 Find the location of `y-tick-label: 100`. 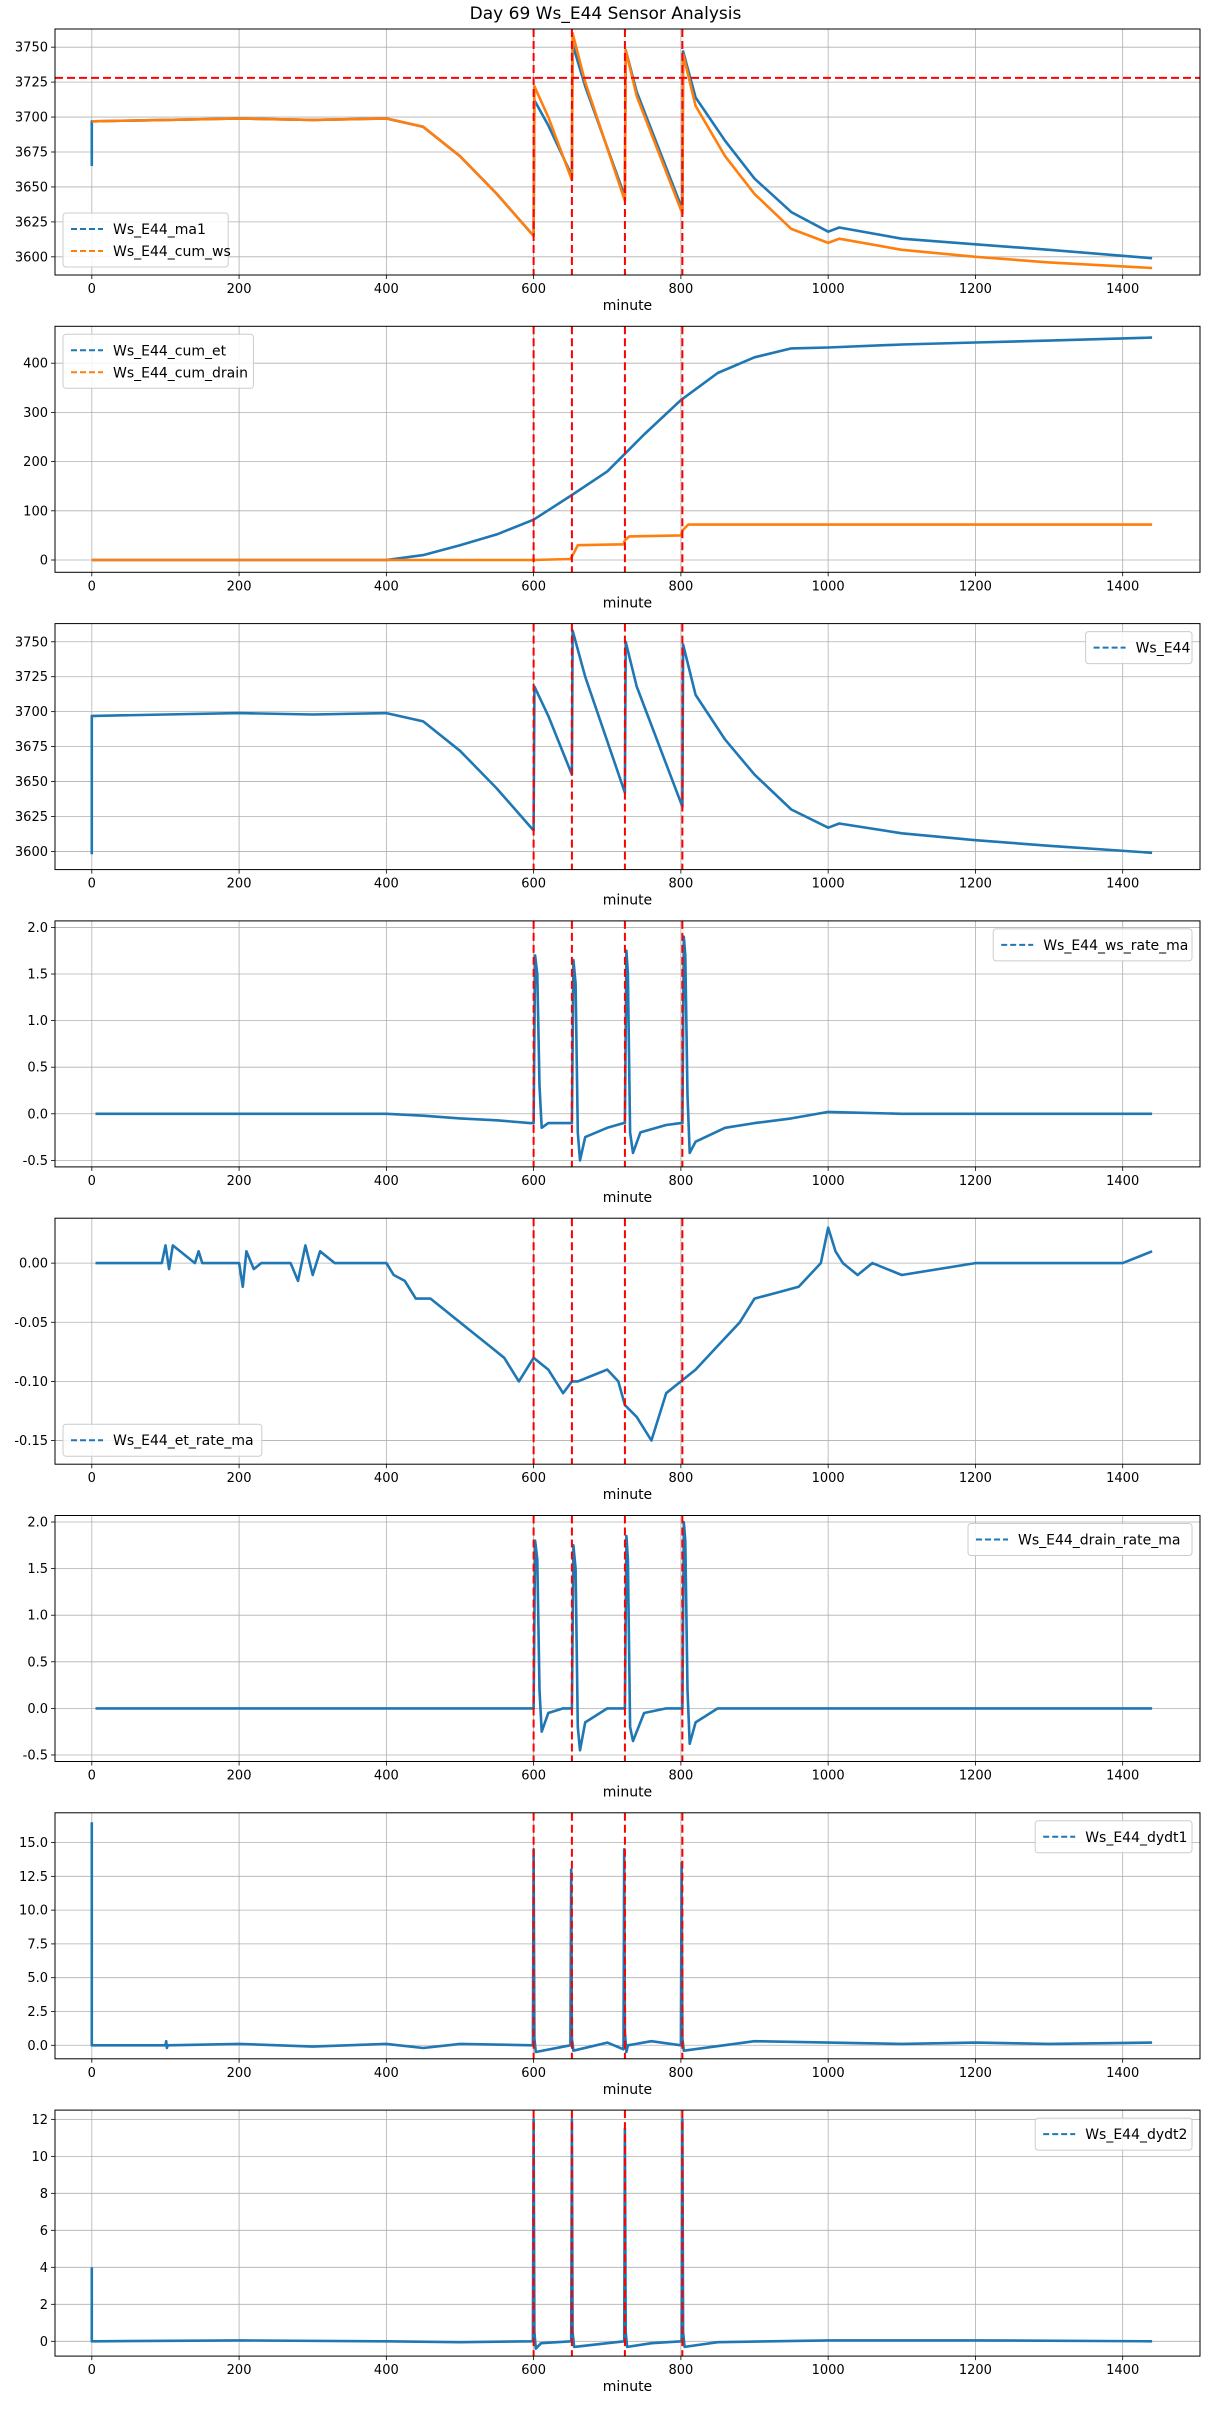

y-tick-label: 100 is located at coordinates (35, 511).